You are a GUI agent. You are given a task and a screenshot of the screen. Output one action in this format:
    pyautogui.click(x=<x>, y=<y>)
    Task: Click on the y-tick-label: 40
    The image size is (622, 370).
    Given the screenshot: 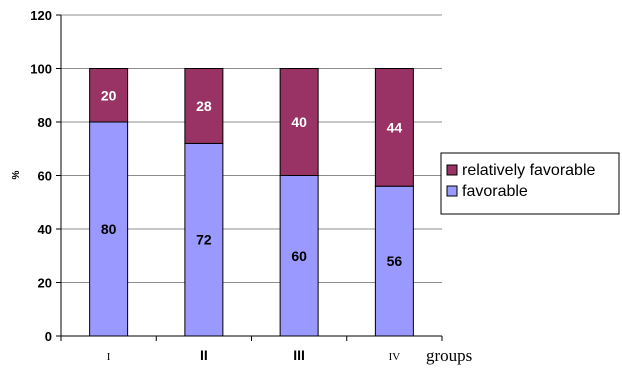 What is the action you would take?
    pyautogui.click(x=45, y=229)
    